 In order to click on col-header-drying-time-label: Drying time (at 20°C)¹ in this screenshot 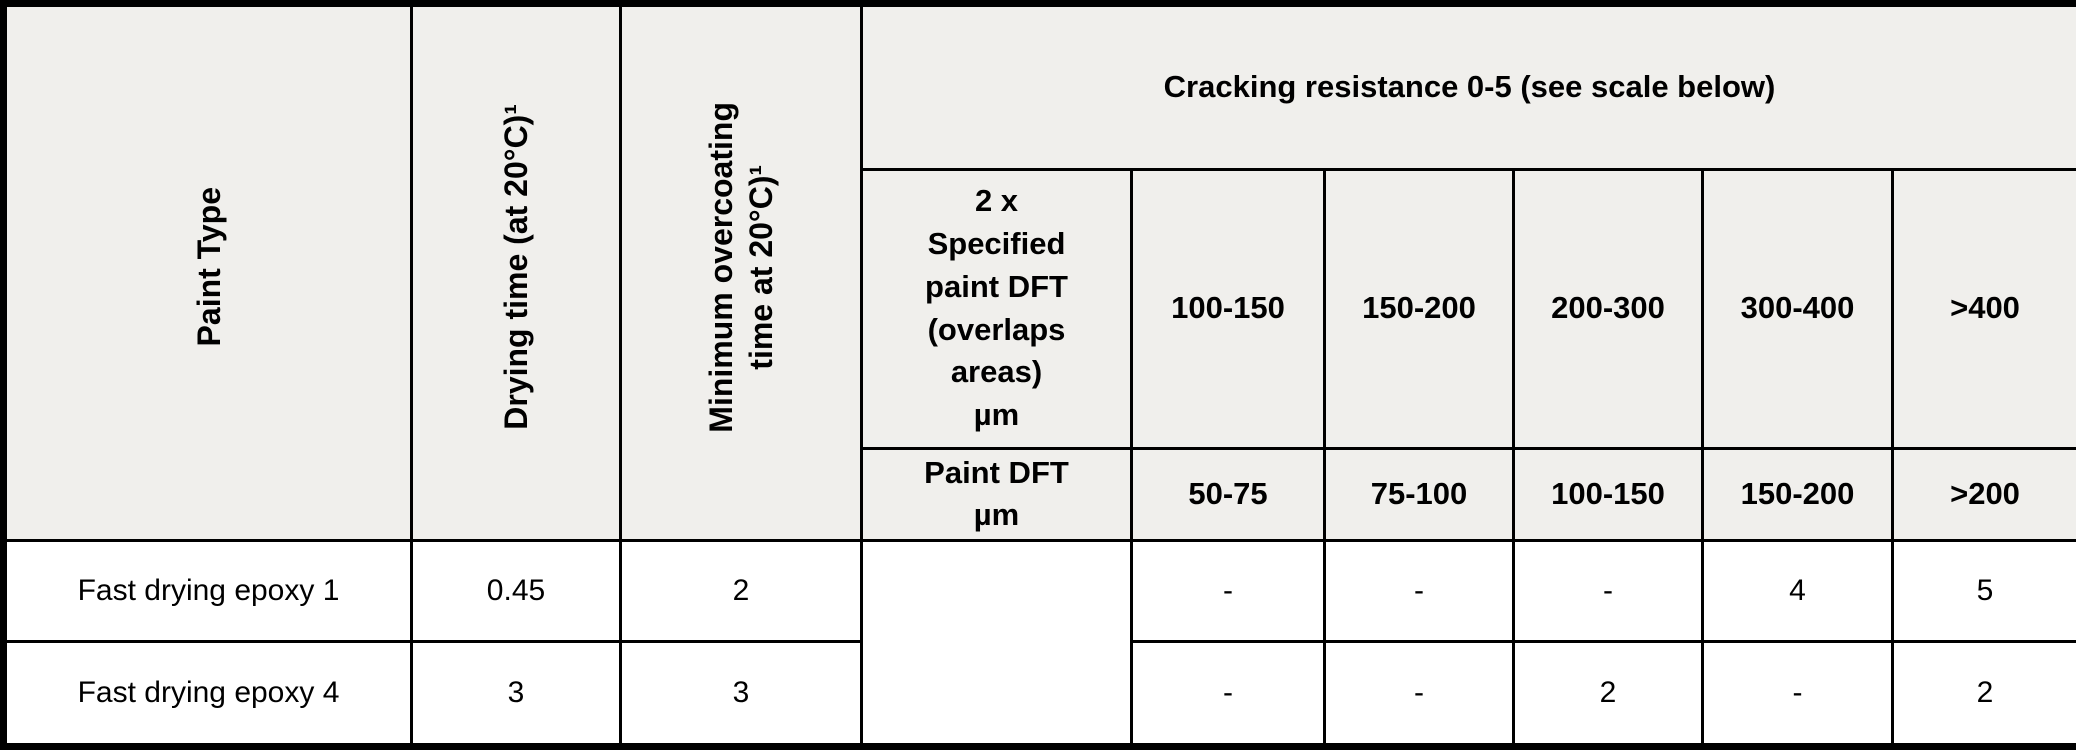, I will do `click(516, 267)`.